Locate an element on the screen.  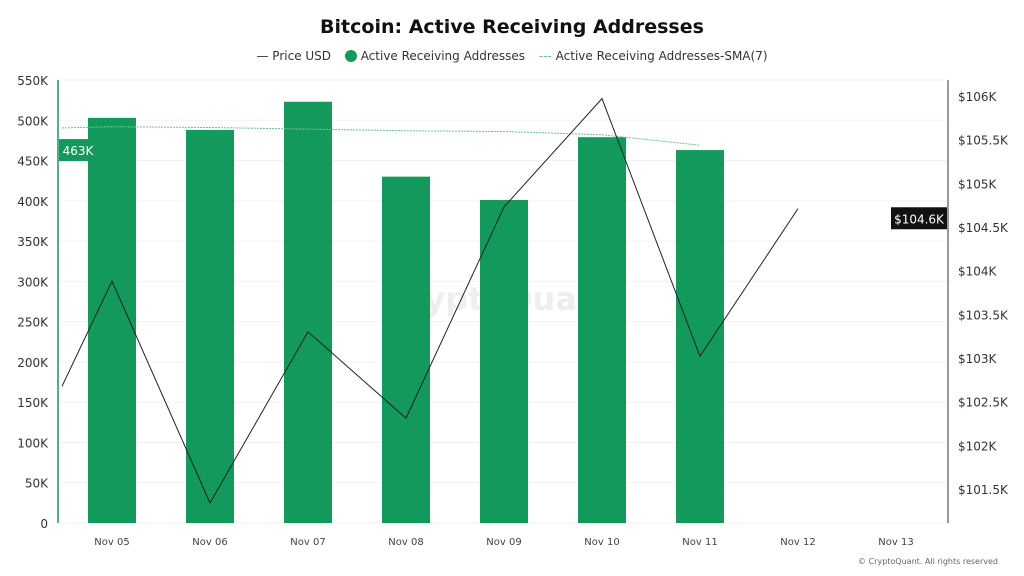
x-tick-label: Nov 08 is located at coordinates (405, 542).